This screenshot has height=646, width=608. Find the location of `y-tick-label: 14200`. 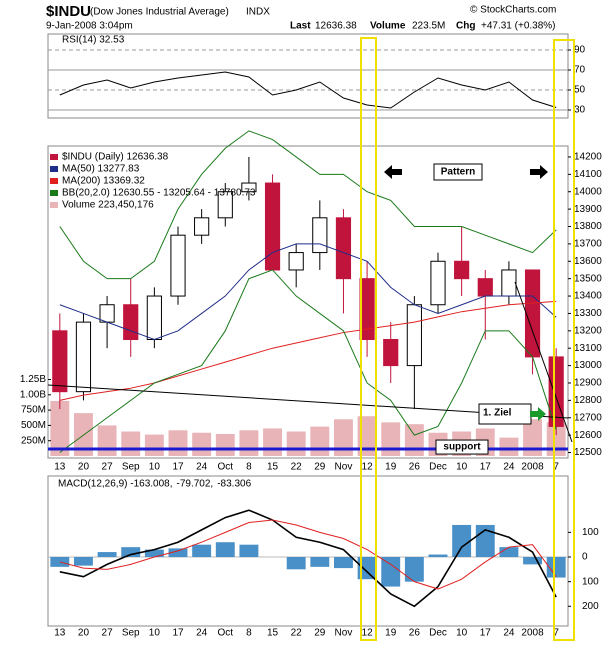

y-tick-label: 14200 is located at coordinates (588, 157).